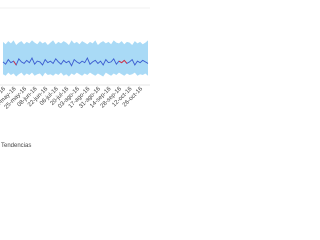 The height and width of the screenshot is (240, 320). Describe the element at coordinates (70, 62) in the screenshot. I see `series-line` at that location.